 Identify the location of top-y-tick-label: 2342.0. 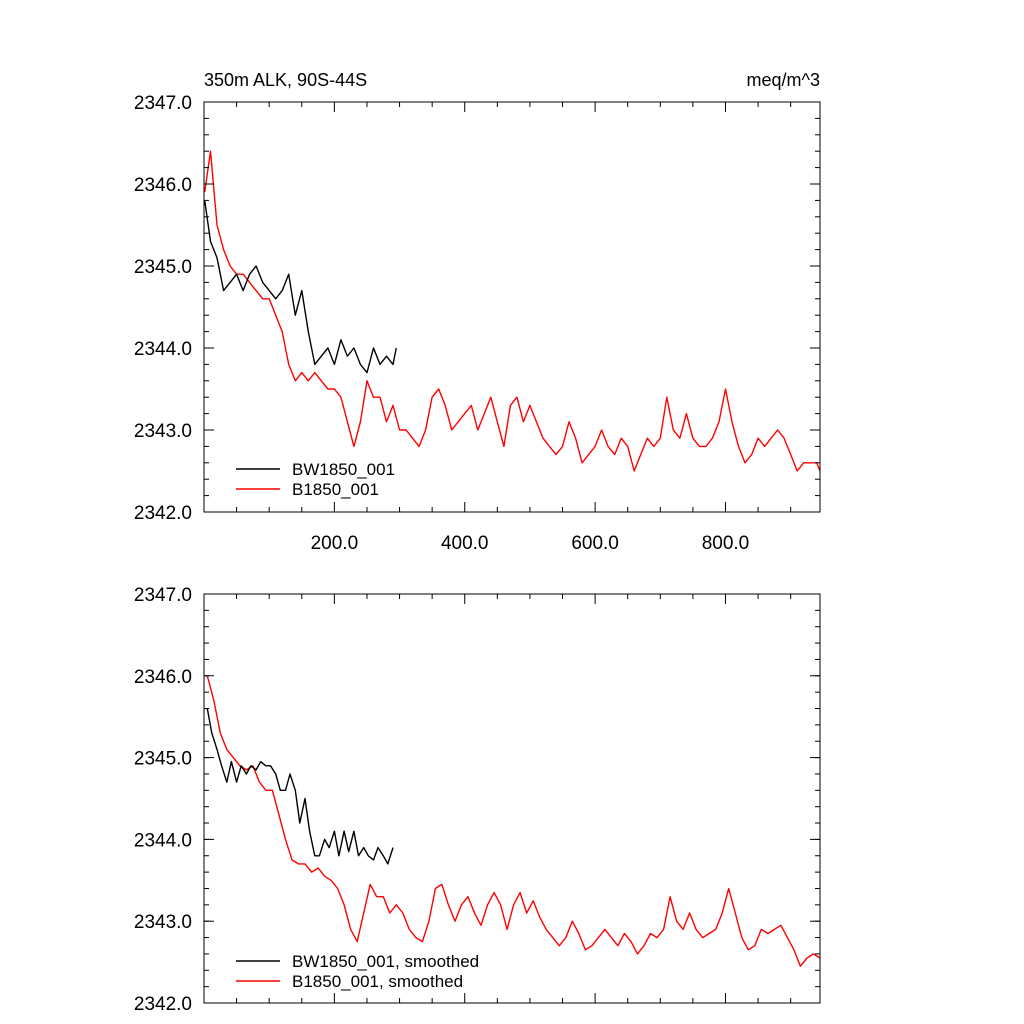
(163, 513).